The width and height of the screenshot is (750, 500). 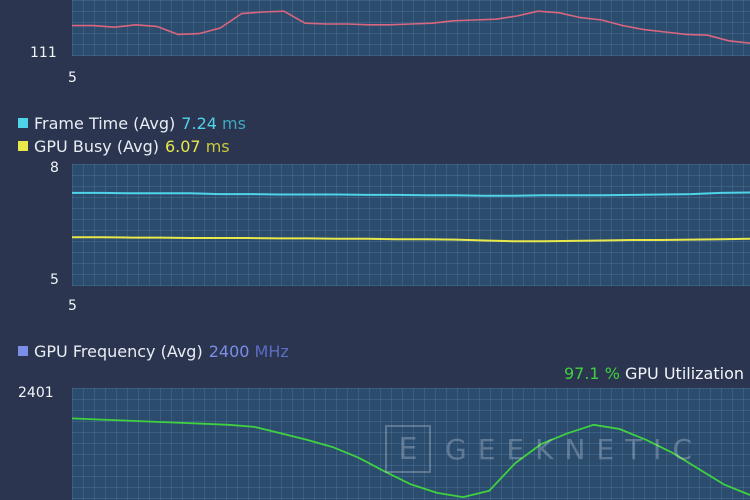 I want to click on frametime-y-max-label: 8, so click(x=54, y=168).